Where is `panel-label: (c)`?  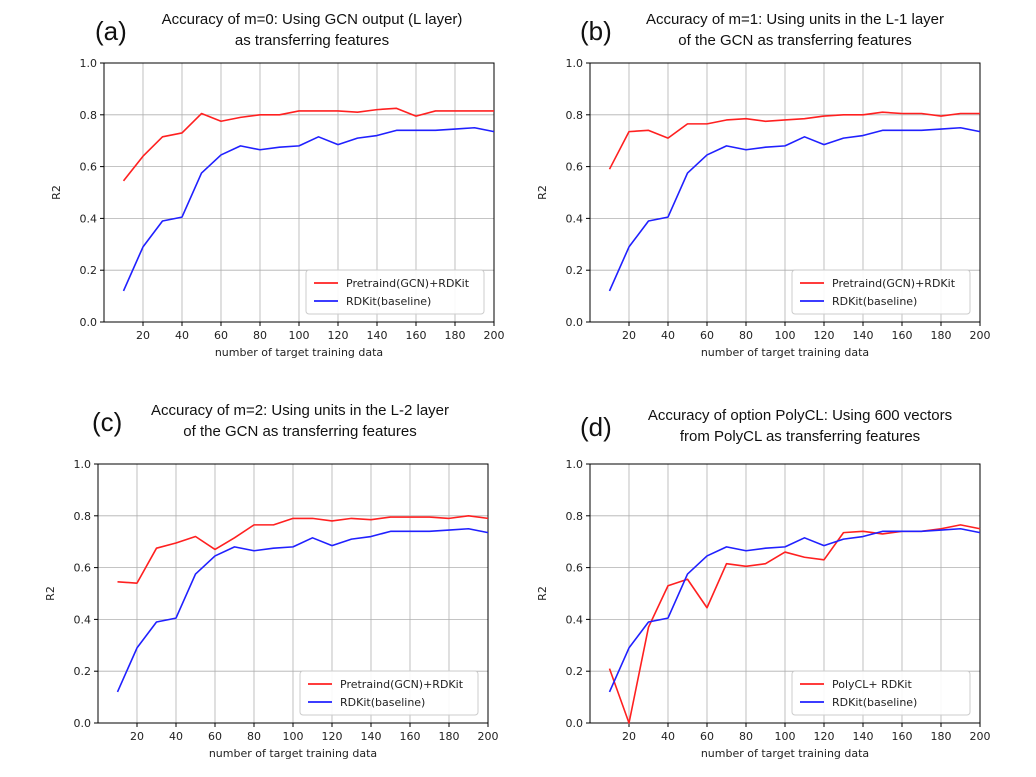 panel-label: (c) is located at coordinates (107, 422).